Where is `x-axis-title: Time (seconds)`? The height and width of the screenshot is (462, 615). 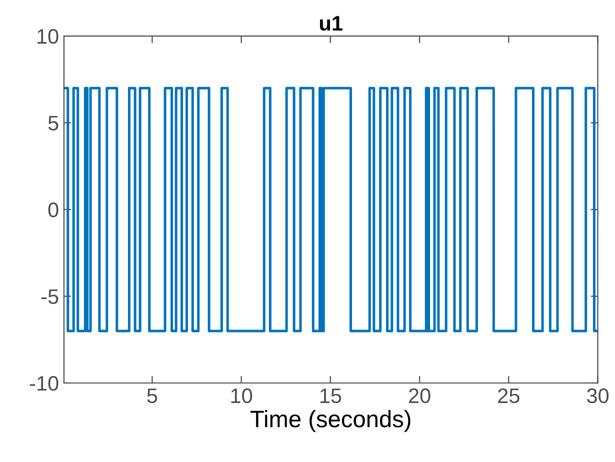 x-axis-title: Time (seconds) is located at coordinates (330, 421).